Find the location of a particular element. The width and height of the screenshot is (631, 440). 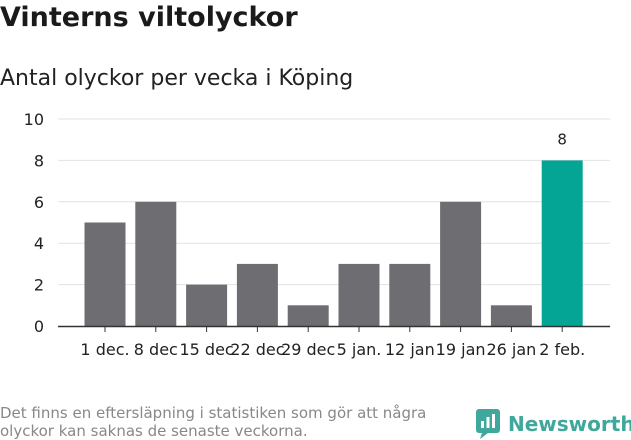

y-tick-label: 0 is located at coordinates (39, 326).